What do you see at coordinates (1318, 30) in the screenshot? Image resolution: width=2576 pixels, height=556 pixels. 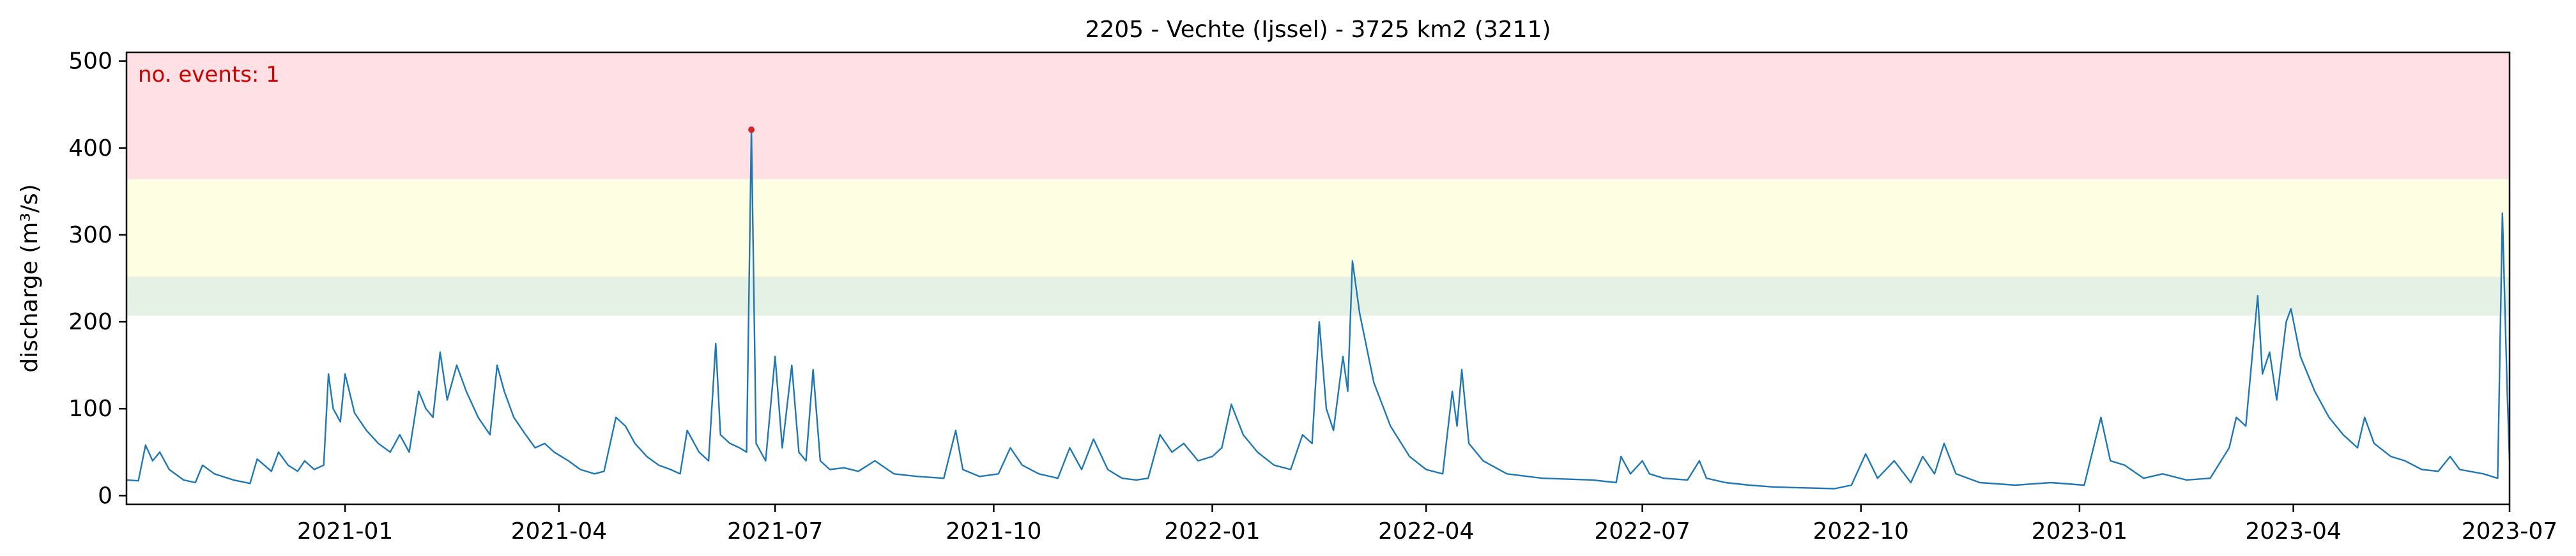 I see `chart-title: 2205 - Vechte (Ijssel) - 3725 km2 (3211)` at bounding box center [1318, 30].